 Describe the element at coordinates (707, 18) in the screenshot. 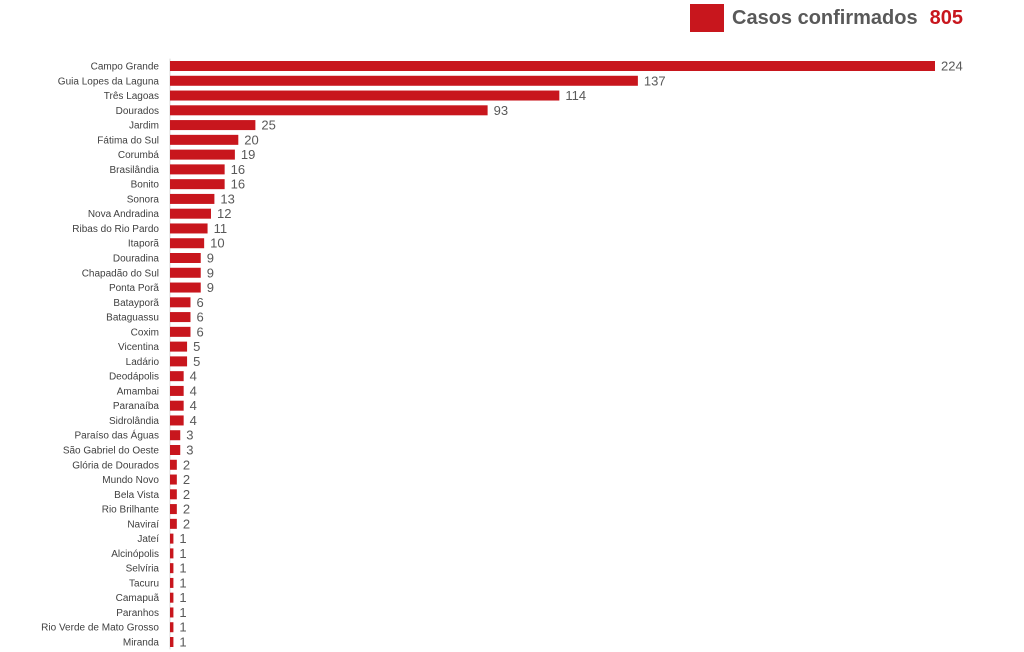

I see `legend-swatch` at that location.